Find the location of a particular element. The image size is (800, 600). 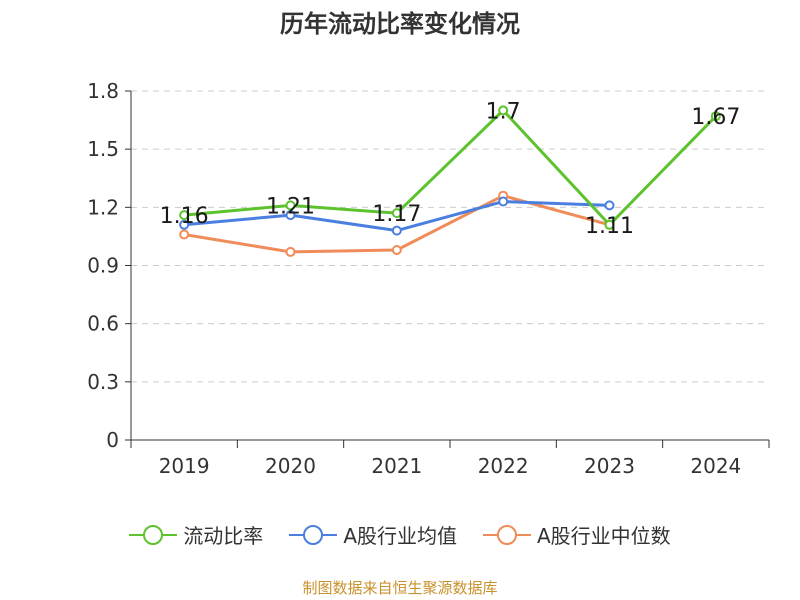

x-tick-label: 2021 is located at coordinates (396, 466).